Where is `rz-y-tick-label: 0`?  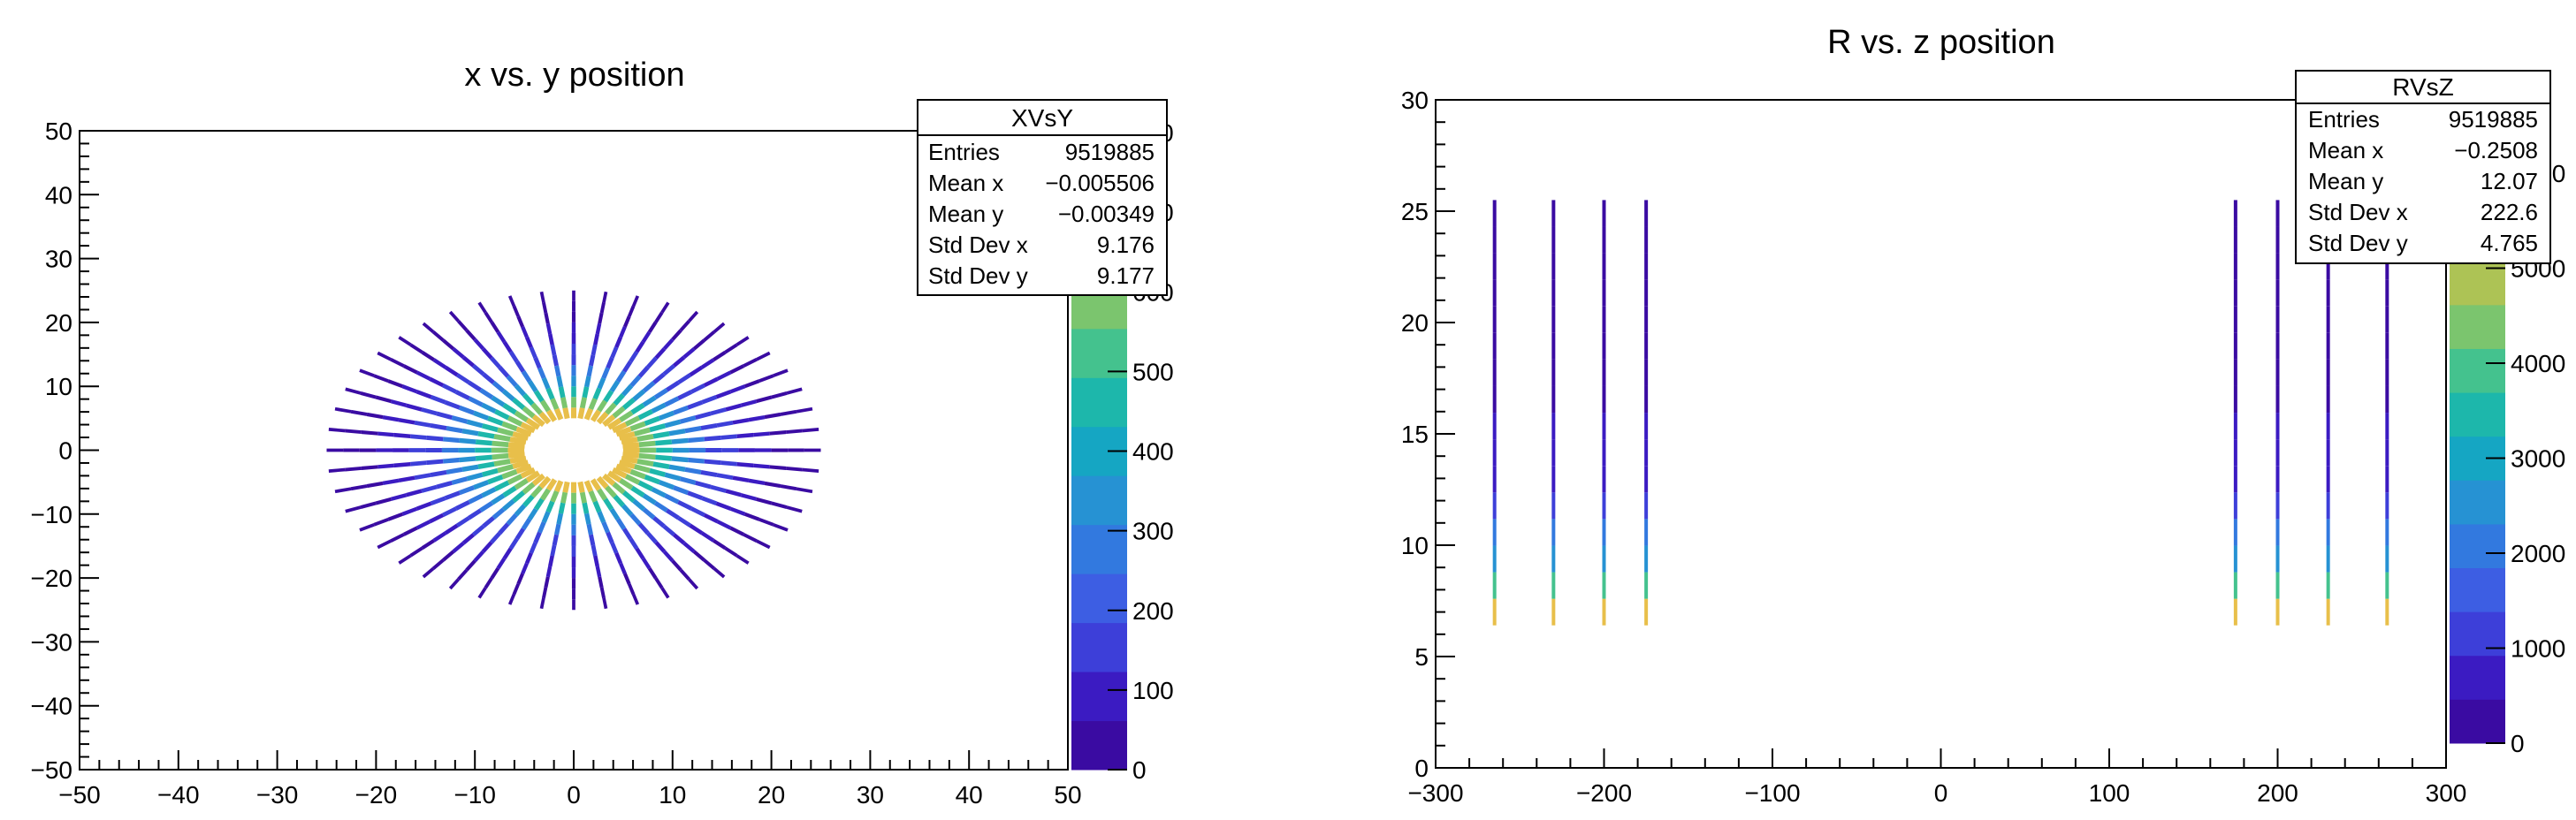
rz-y-tick-label: 0 is located at coordinates (1421, 768).